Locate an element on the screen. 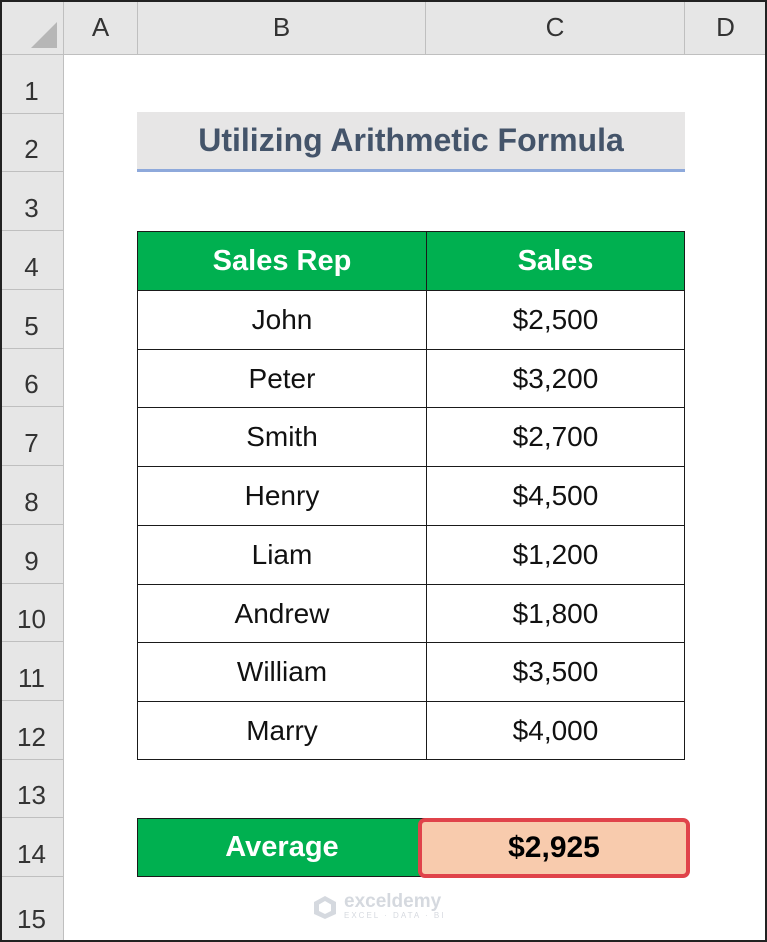 This screenshot has width=767, height=942. row-header-13: 13 is located at coordinates (32, 789).